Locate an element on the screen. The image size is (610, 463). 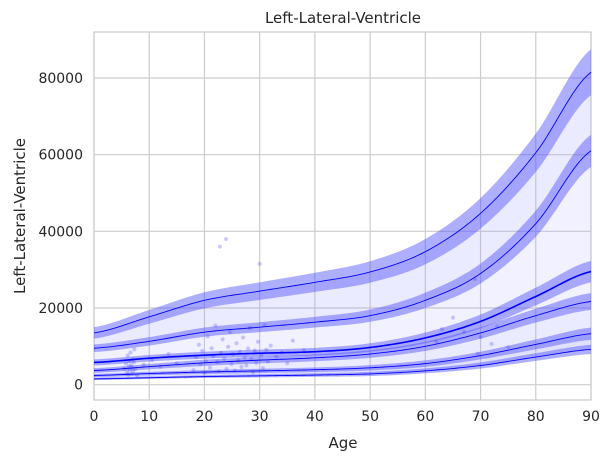
x-tick-label-5: 50 is located at coordinates (370, 417).